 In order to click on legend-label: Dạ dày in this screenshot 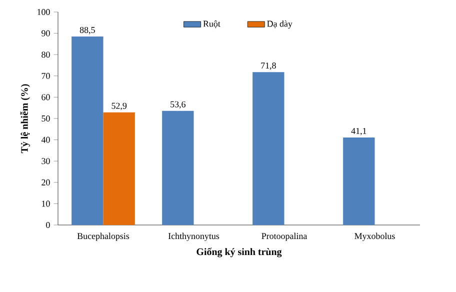, I will do `click(279, 24)`.